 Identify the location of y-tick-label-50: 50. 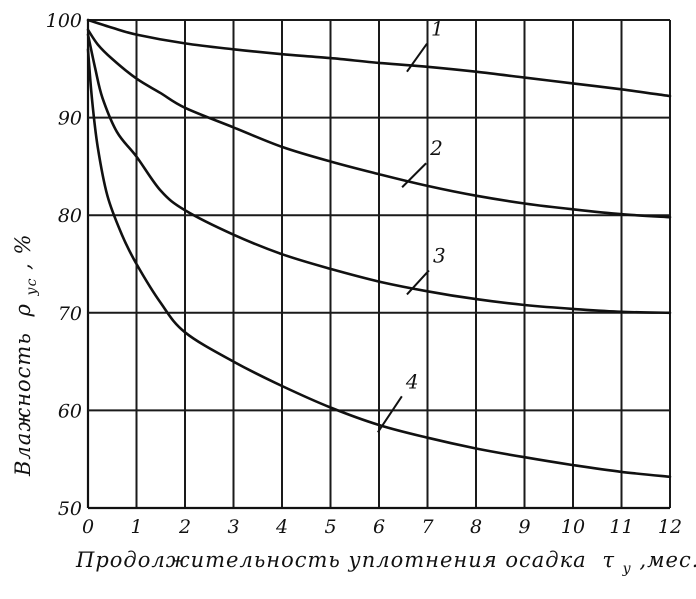
(70, 509).